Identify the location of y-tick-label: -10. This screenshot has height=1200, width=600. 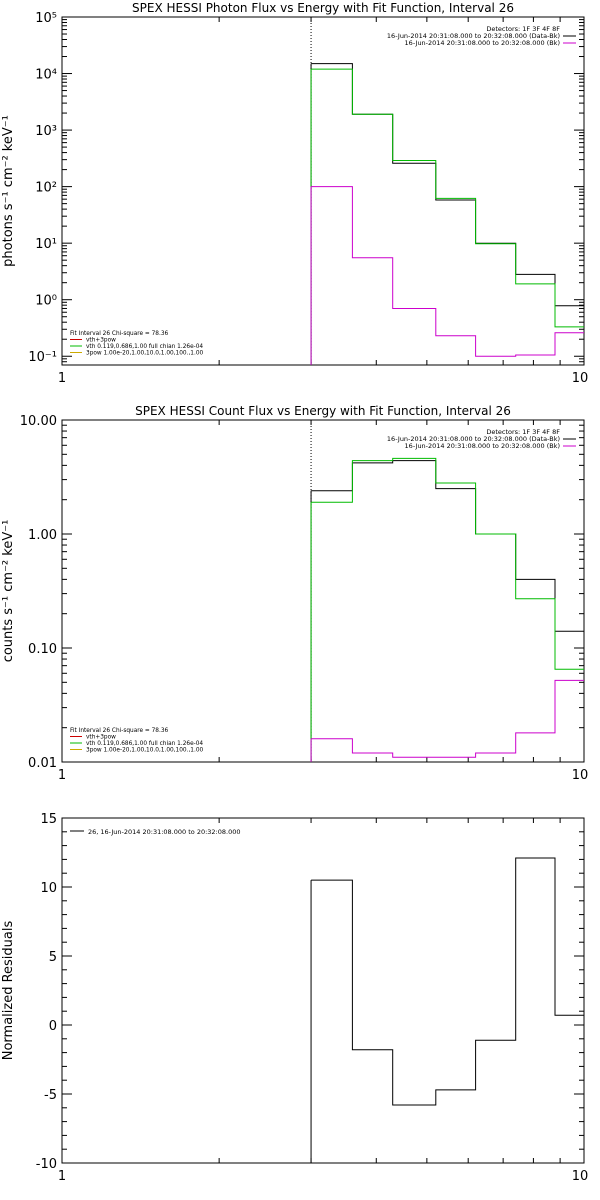
(46, 1164).